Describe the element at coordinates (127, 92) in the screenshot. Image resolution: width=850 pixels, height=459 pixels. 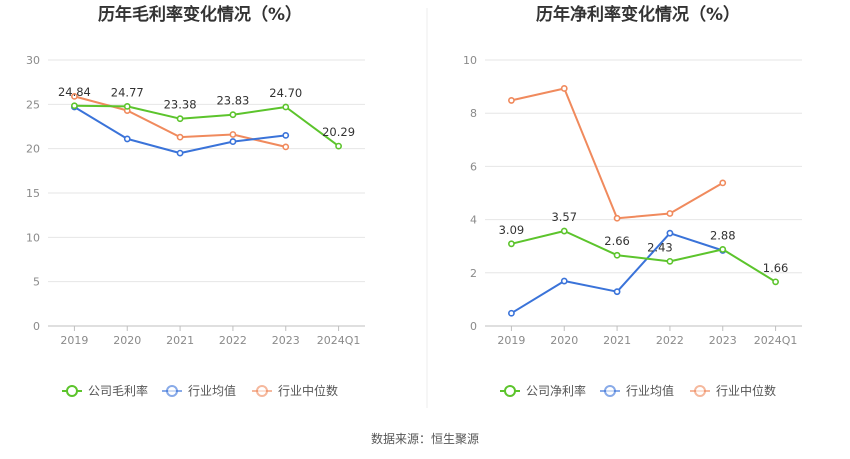
I see `data-label: 24.77` at that location.